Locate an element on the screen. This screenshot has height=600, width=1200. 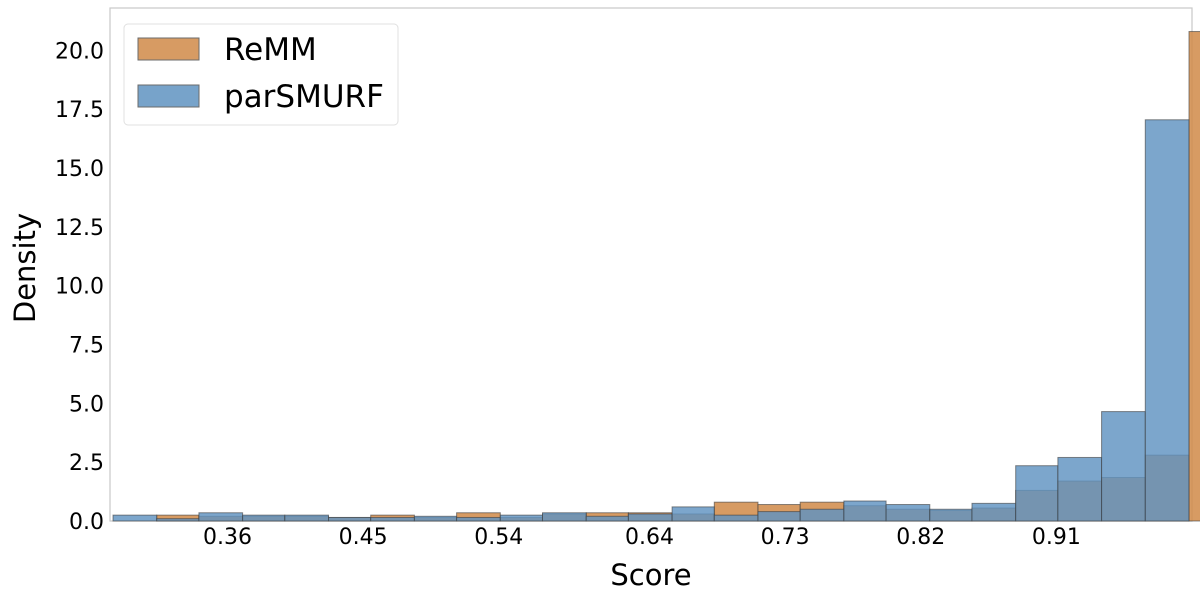
x-tick-label: 0.45 is located at coordinates (363, 537).